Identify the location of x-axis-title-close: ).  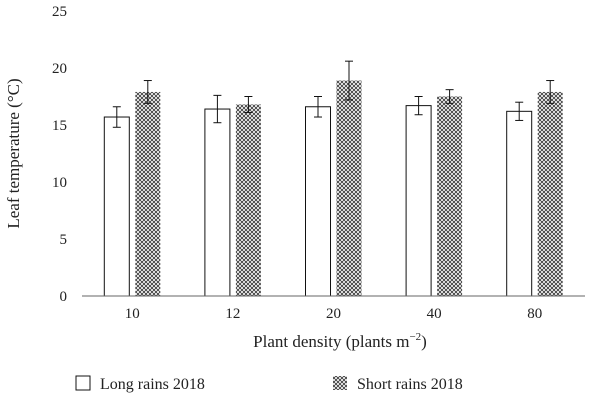
(424, 341).